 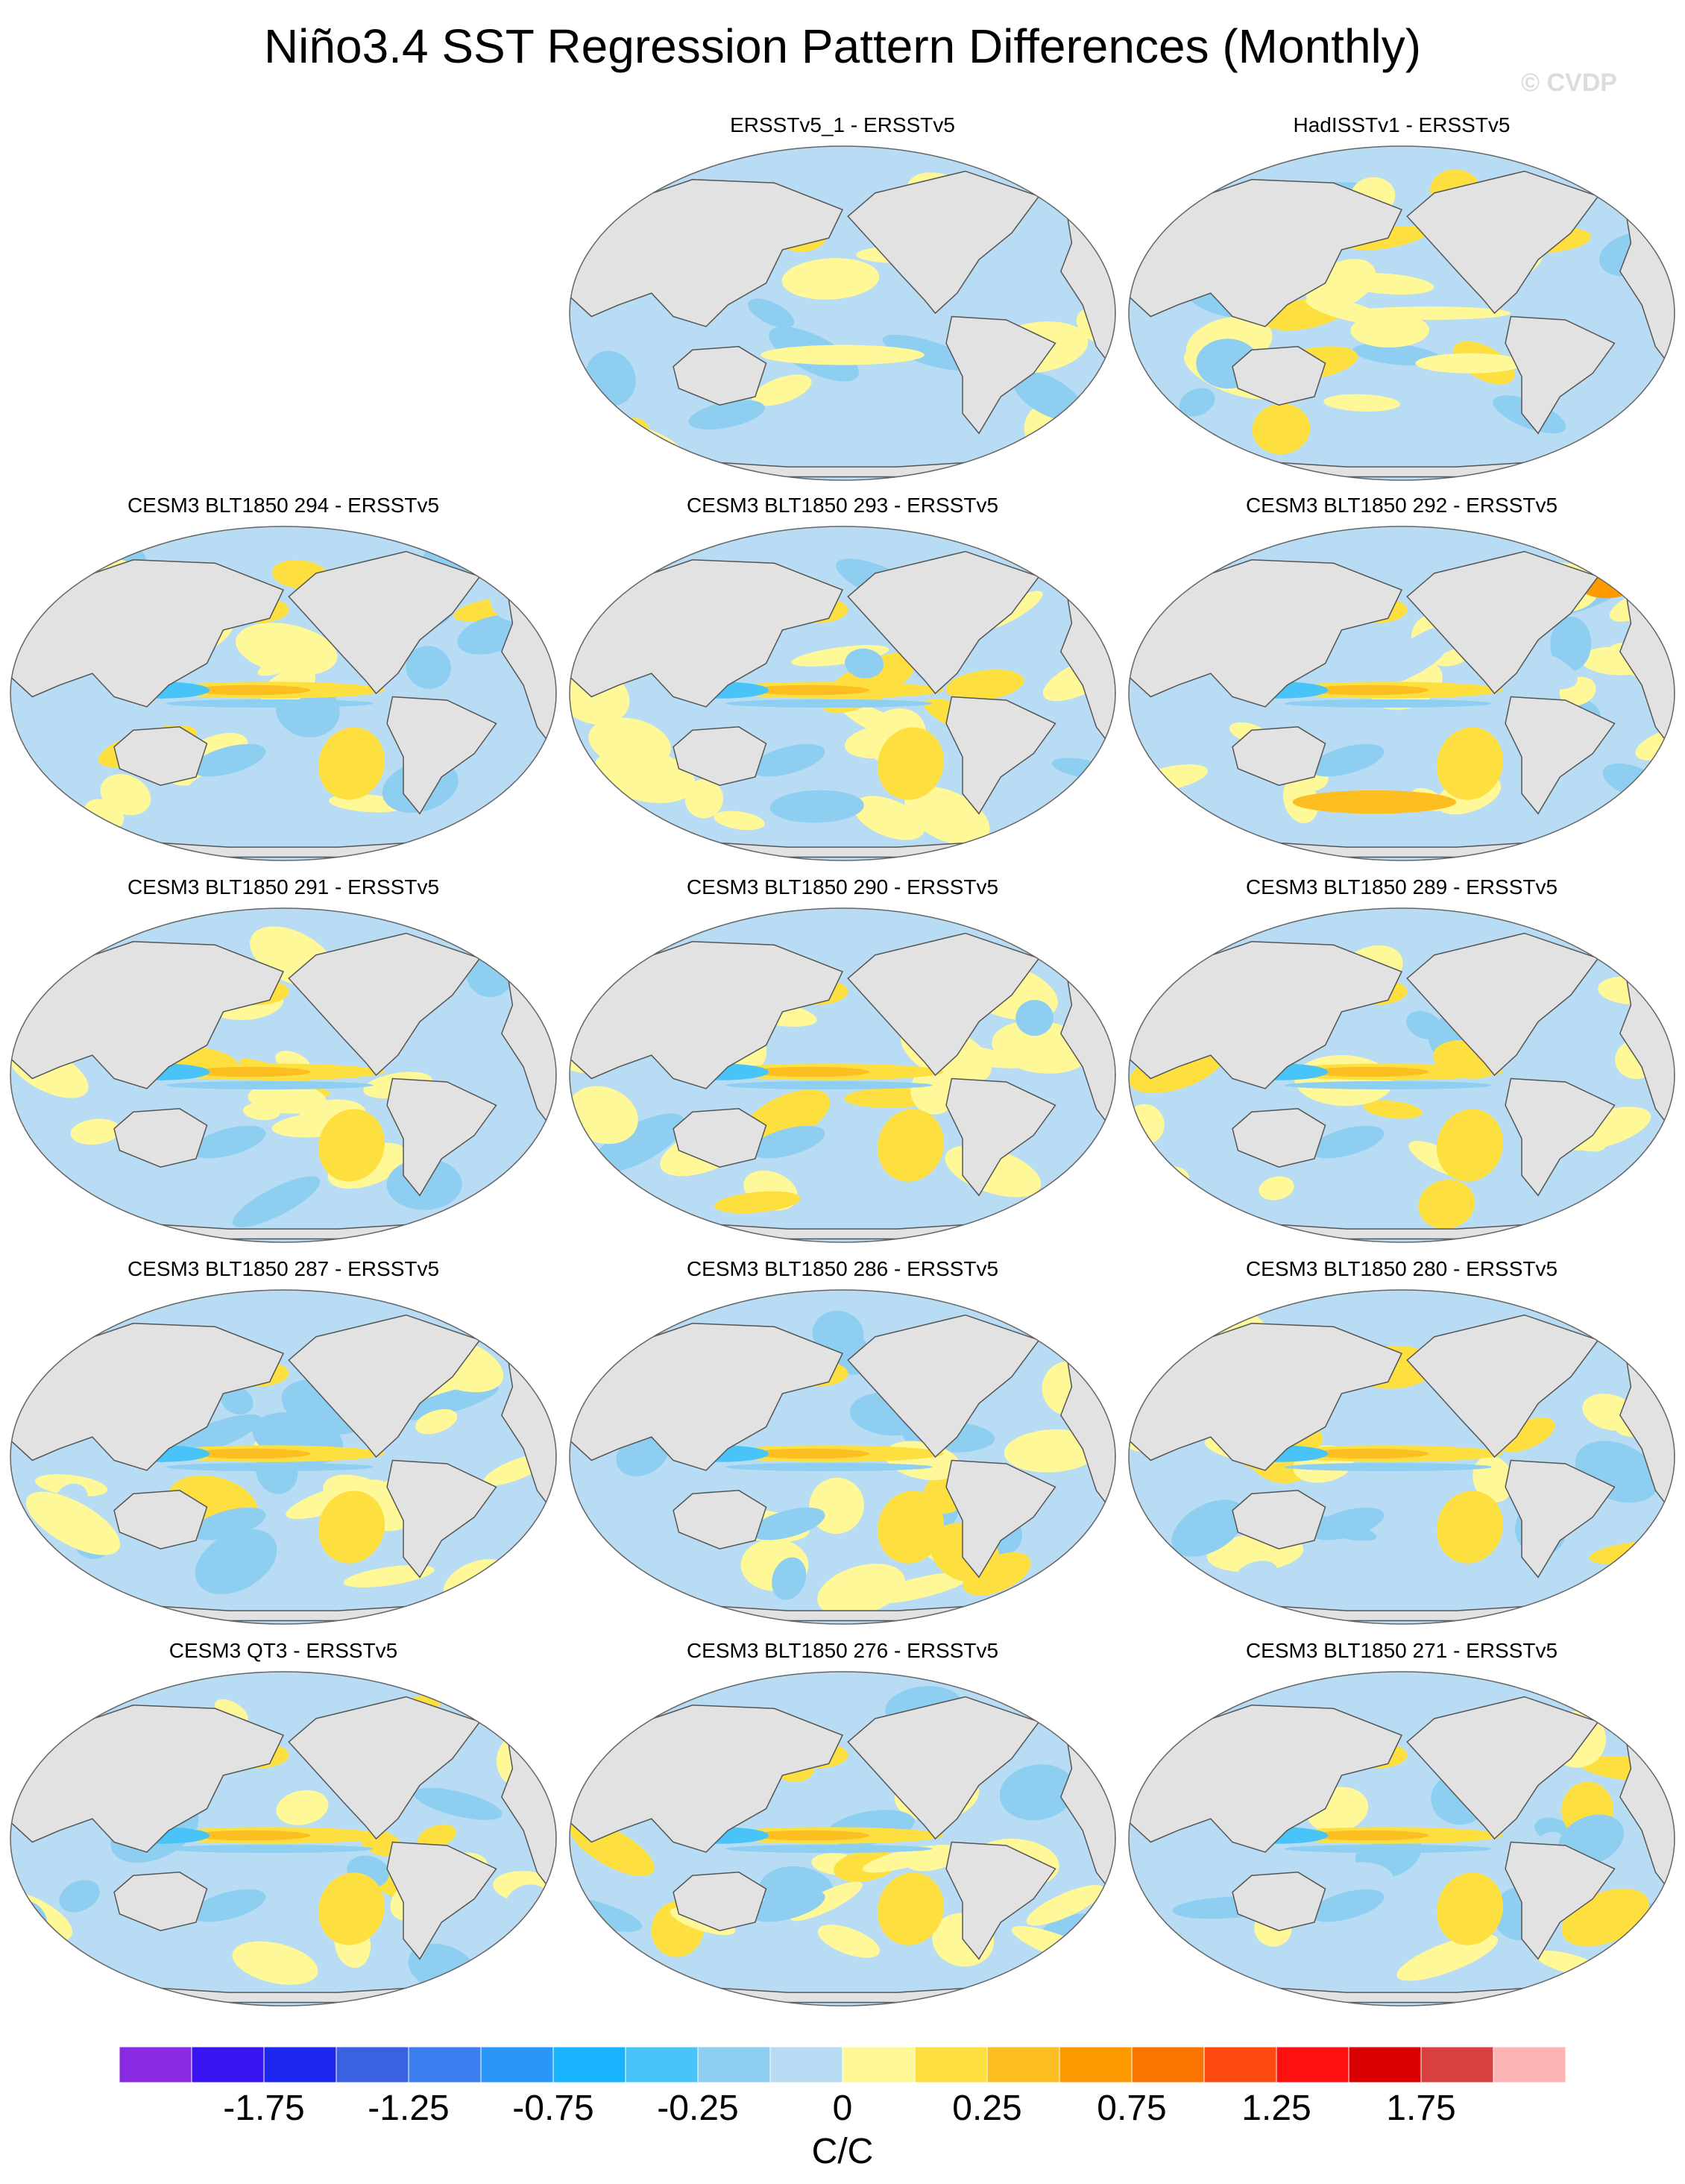 What do you see at coordinates (1401, 1268) in the screenshot?
I see `panel-title: CESM3 BLT1850 280 - ERSSTv5` at bounding box center [1401, 1268].